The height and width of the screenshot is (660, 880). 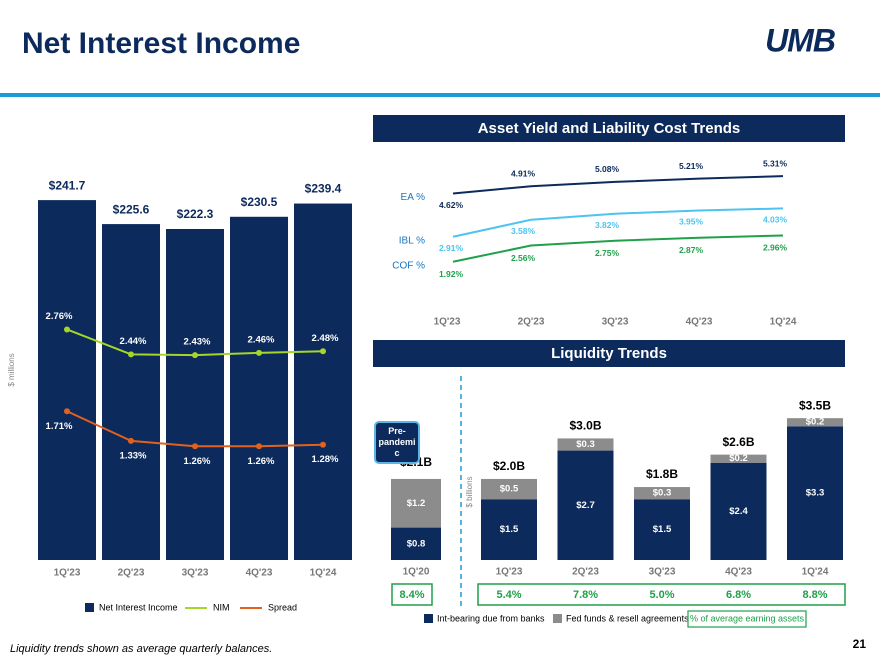 What do you see at coordinates (282, 607) in the screenshot?
I see `legend-label: Spread` at bounding box center [282, 607].